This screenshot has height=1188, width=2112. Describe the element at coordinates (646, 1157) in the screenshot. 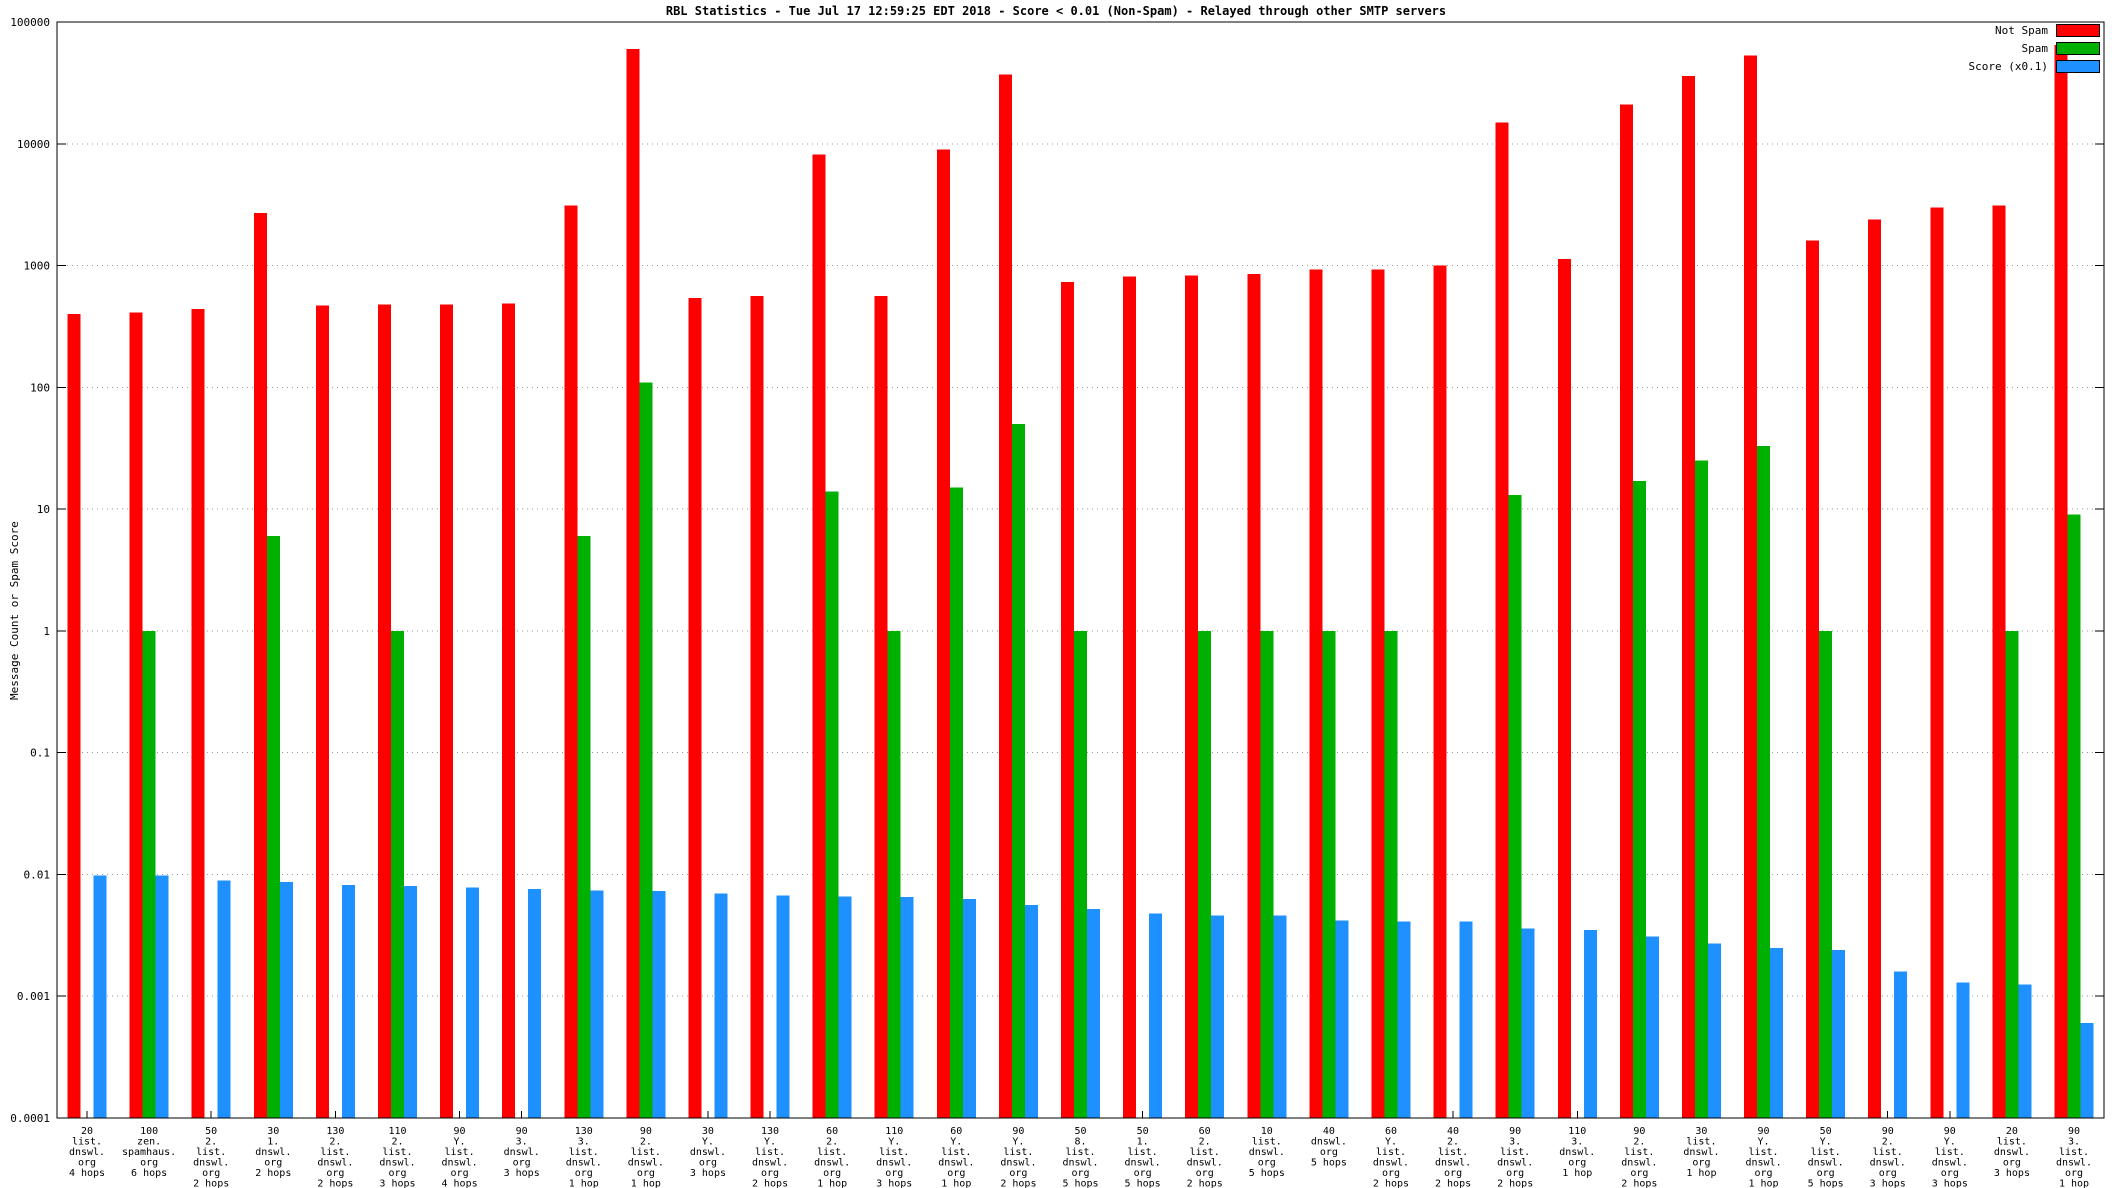

I see `x-axis-label: 90 2. list. dnswl. org 1 hop` at that location.